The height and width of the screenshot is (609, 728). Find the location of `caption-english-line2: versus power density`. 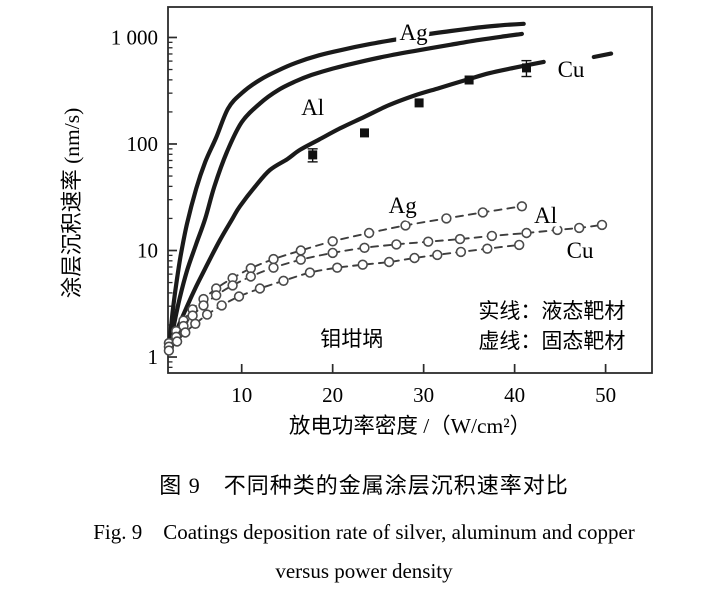

caption-english-line2: versus power density is located at coordinates (364, 570).